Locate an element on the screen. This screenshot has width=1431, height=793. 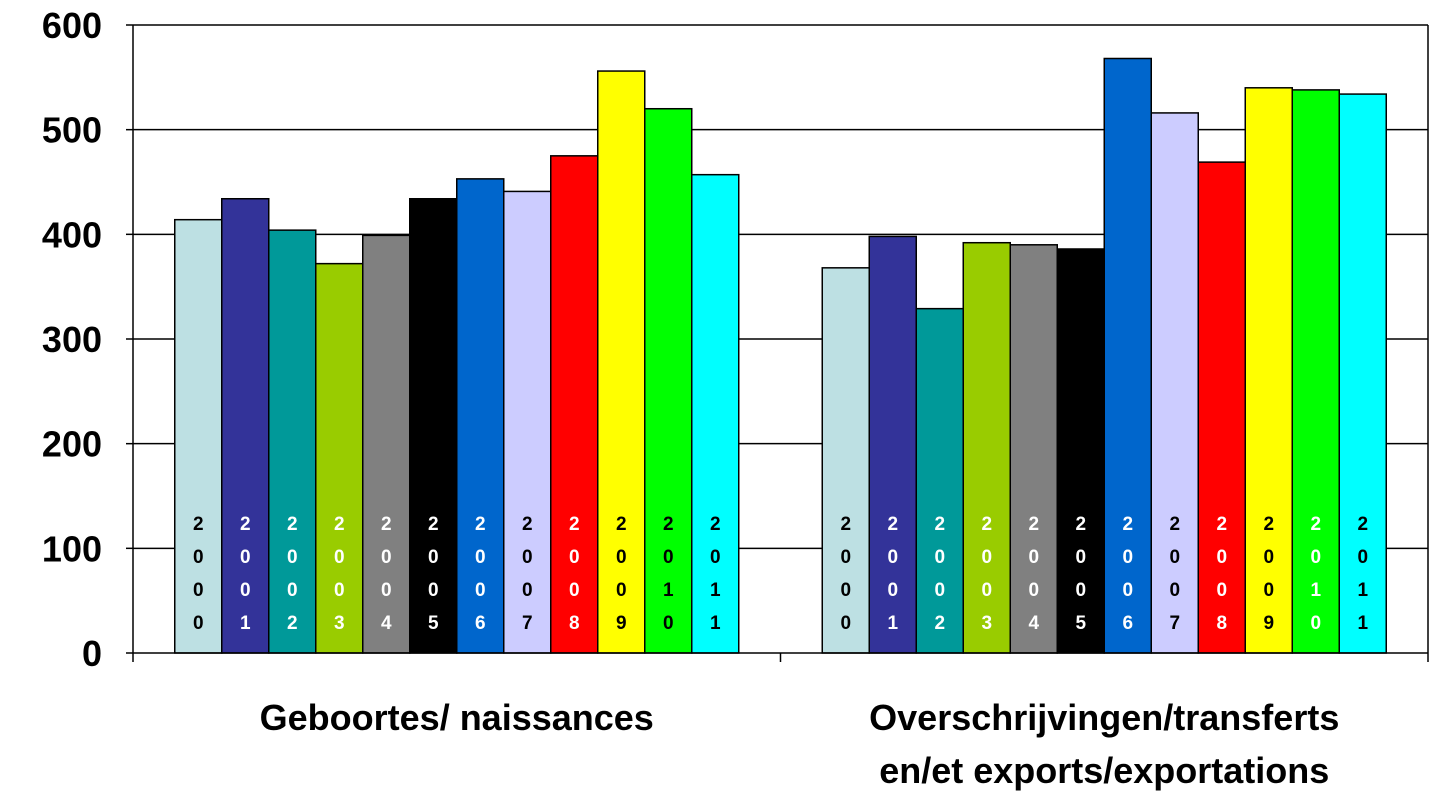
y-tick-label: 0 is located at coordinates (92, 653).